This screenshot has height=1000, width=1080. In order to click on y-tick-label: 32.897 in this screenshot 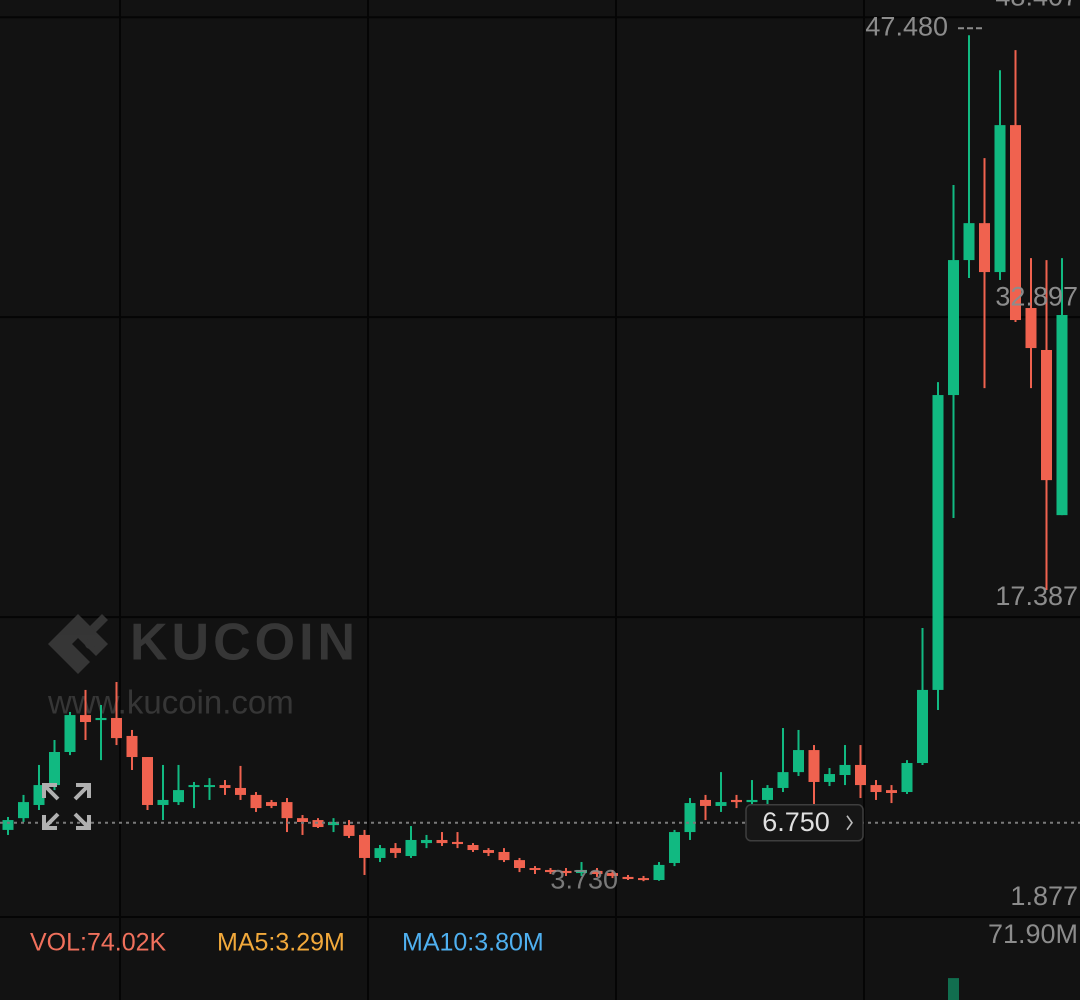, I will do `click(1036, 296)`.